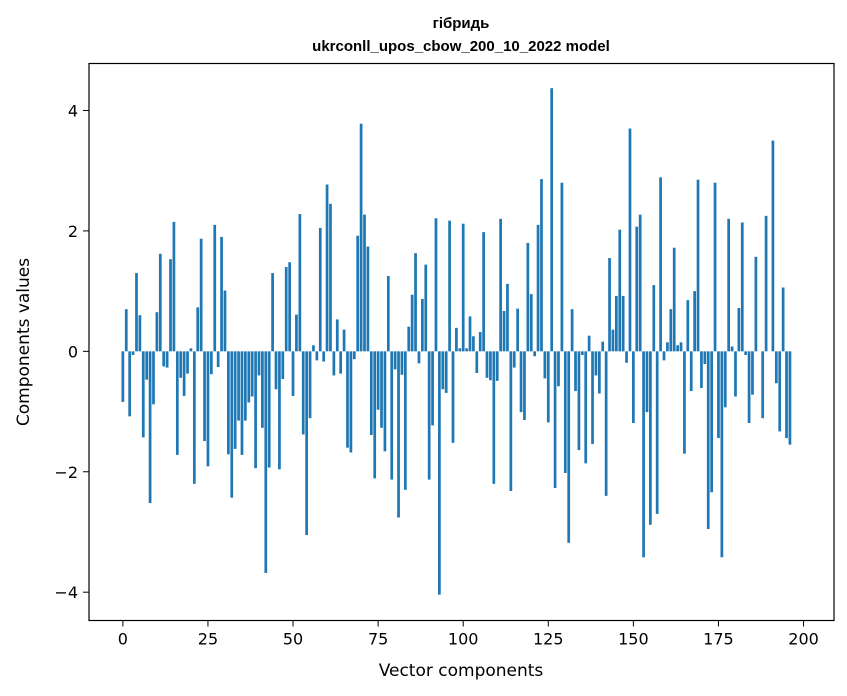 The width and height of the screenshot is (847, 696). I want to click on x-tick-label: 25, so click(208, 639).